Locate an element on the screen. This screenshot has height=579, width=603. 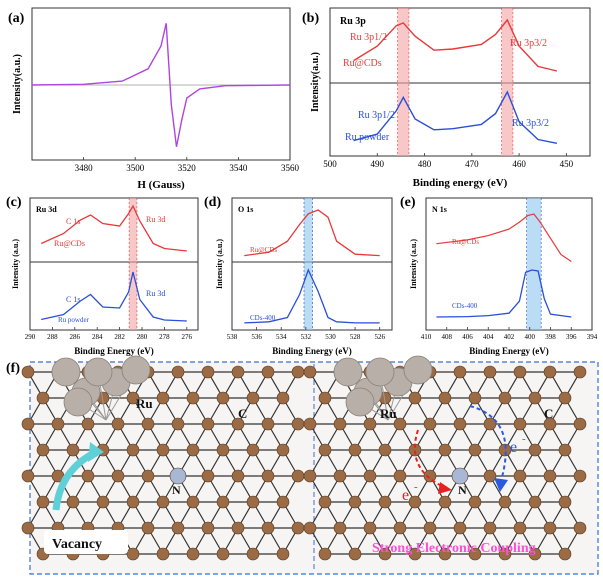
panel-c-tick-label: 290 is located at coordinates (30, 337).